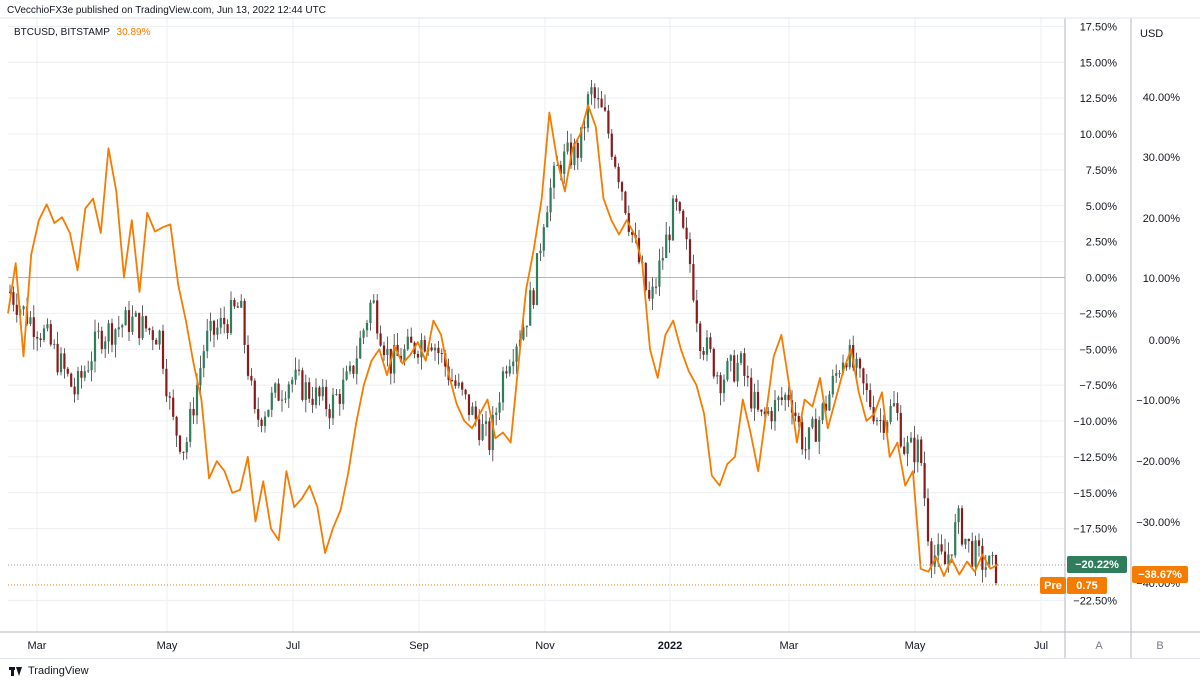  I want to click on left-axis-tick: −7.50%, so click(1098, 386).